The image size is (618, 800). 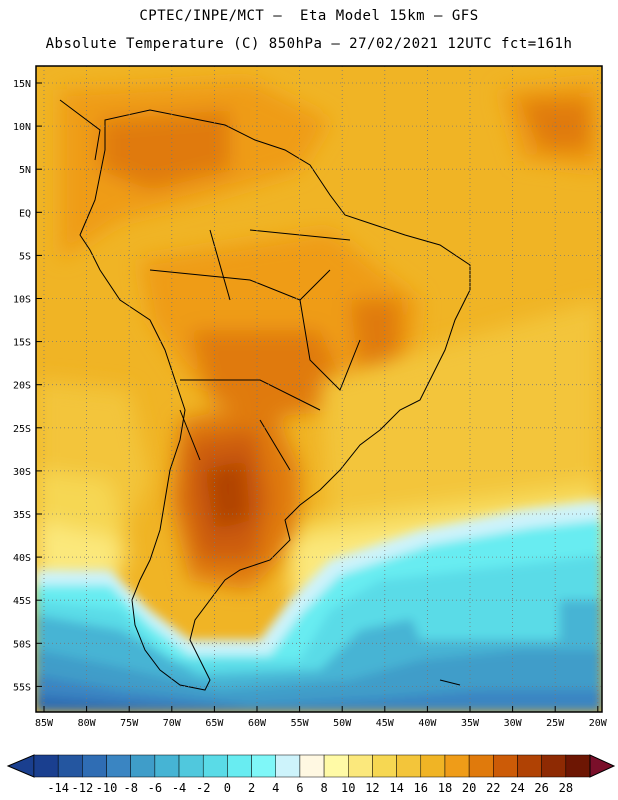 I want to click on chart-title-line-1: CPTEC/INPE/MCT – Eta Model 15km – GFS, so click(x=309, y=16).